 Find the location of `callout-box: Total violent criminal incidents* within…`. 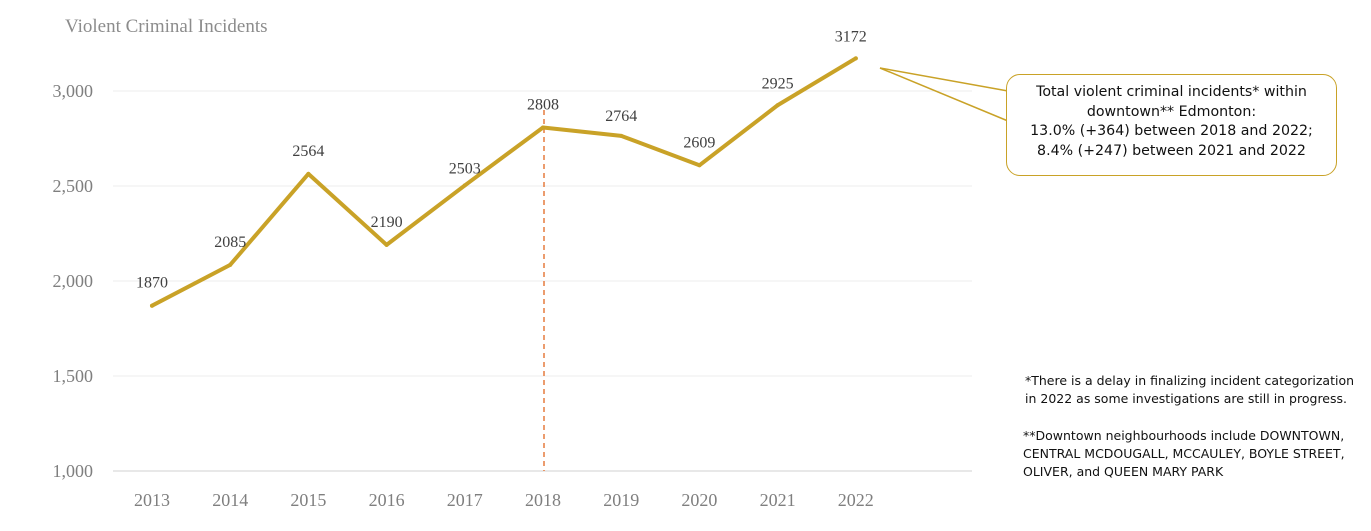

callout-box: Total violent criminal incidents* within… is located at coordinates (1171, 125).